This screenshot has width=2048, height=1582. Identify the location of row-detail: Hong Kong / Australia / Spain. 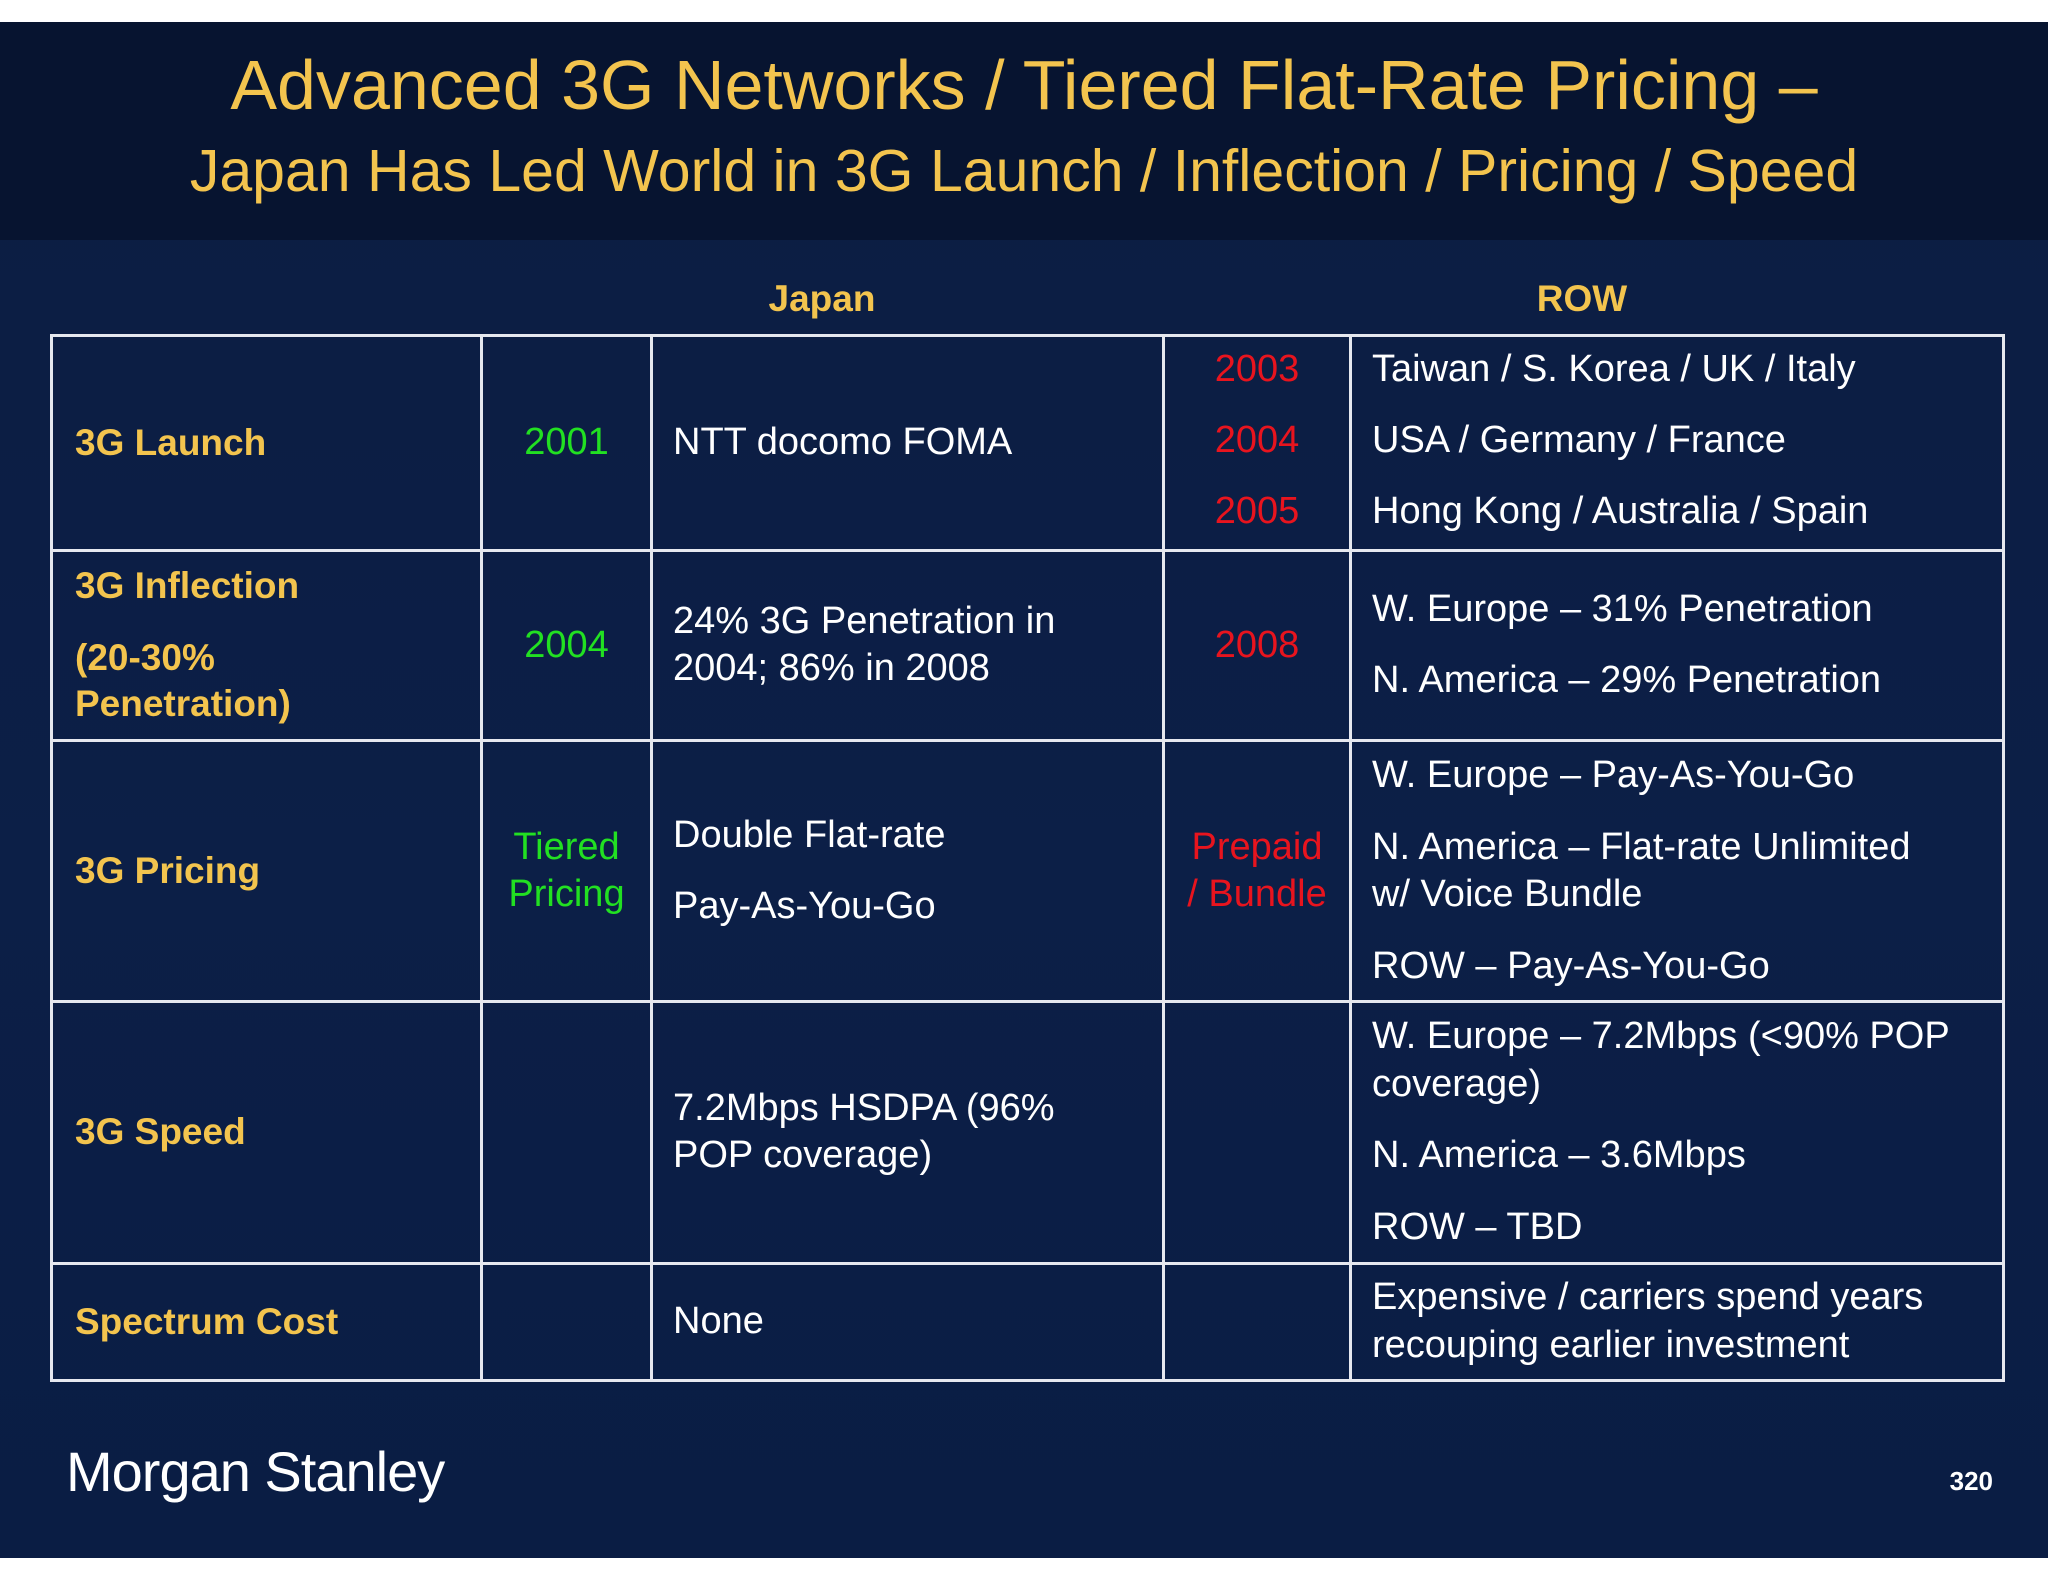
(1620, 510).